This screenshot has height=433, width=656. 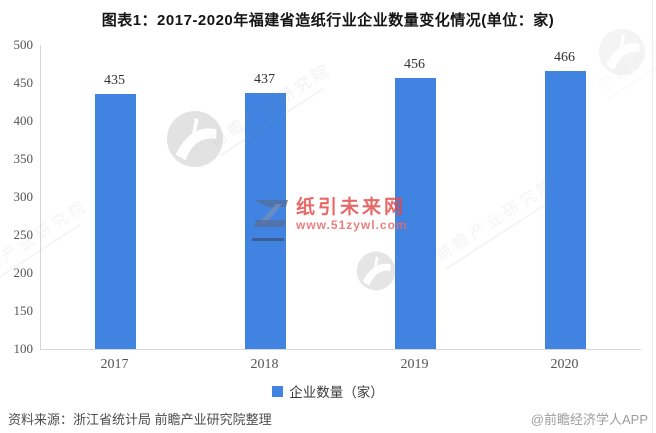 What do you see at coordinates (565, 209) in the screenshot?
I see `bar-2020` at bounding box center [565, 209].